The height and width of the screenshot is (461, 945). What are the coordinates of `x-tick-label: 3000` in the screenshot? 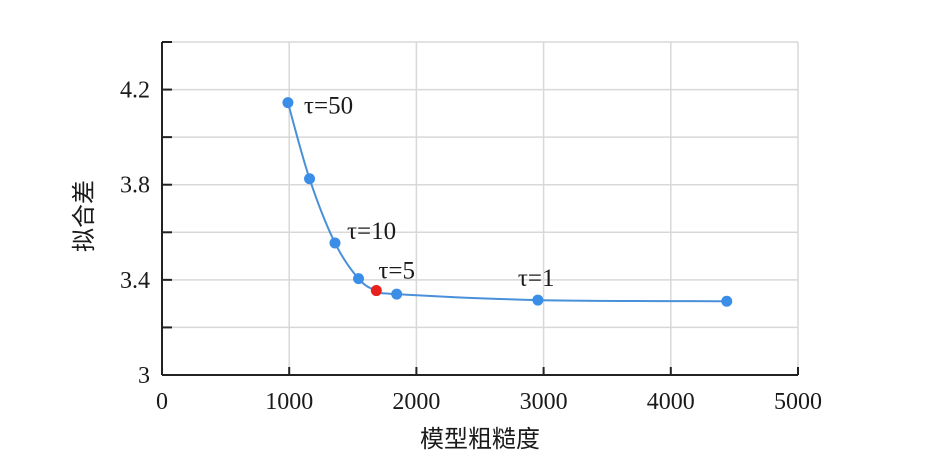 It's located at (544, 402).